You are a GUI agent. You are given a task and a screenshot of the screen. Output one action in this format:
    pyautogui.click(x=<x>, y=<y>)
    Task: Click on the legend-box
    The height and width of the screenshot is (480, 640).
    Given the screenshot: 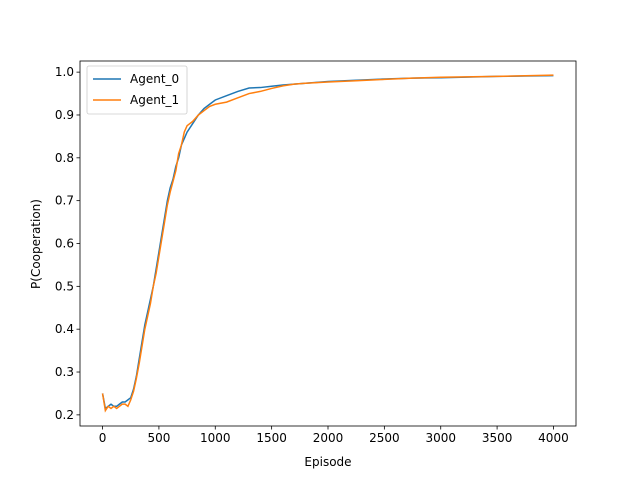 What is the action you would take?
    pyautogui.click(x=137, y=90)
    